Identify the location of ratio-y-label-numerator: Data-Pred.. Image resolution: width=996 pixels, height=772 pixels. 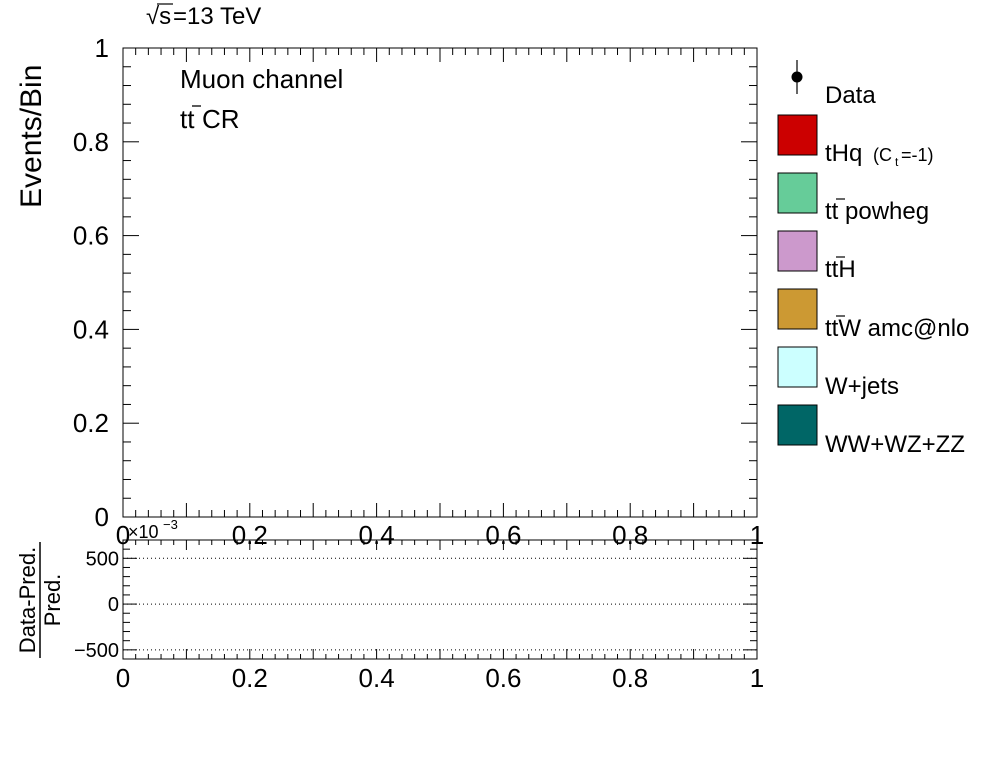
(27, 600).